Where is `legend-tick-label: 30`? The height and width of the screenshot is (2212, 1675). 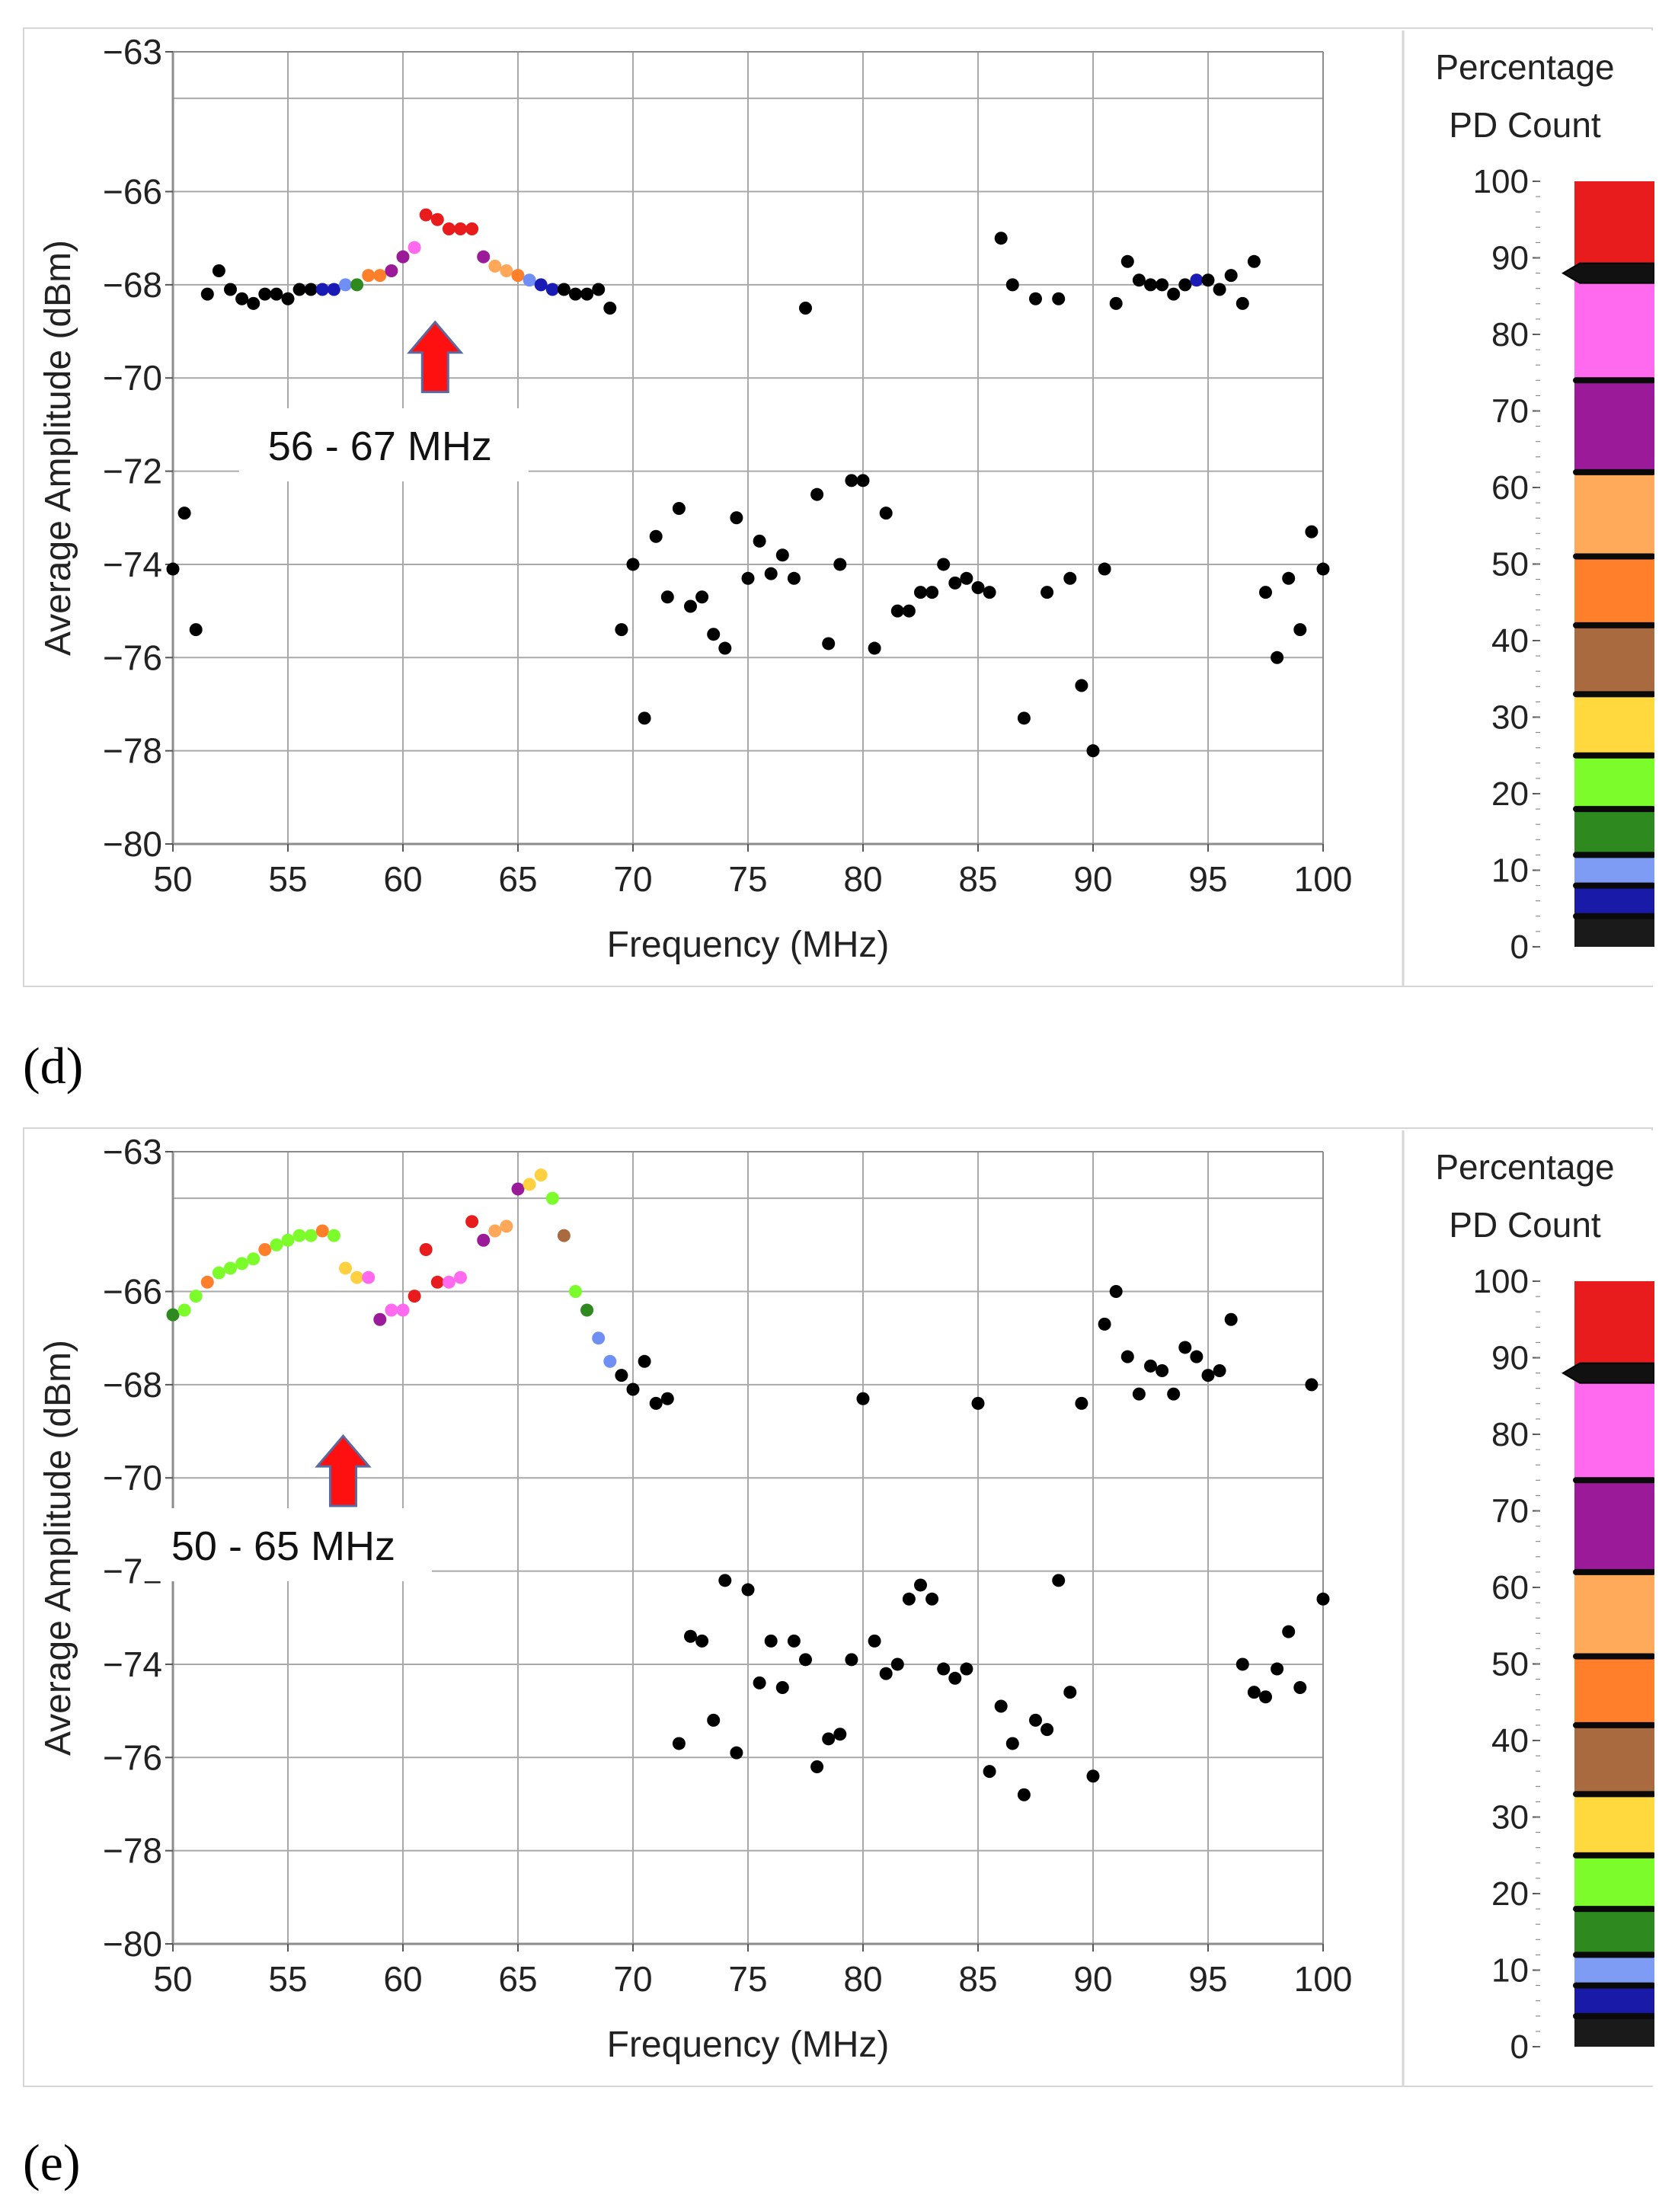 legend-tick-label: 30 is located at coordinates (1510, 718).